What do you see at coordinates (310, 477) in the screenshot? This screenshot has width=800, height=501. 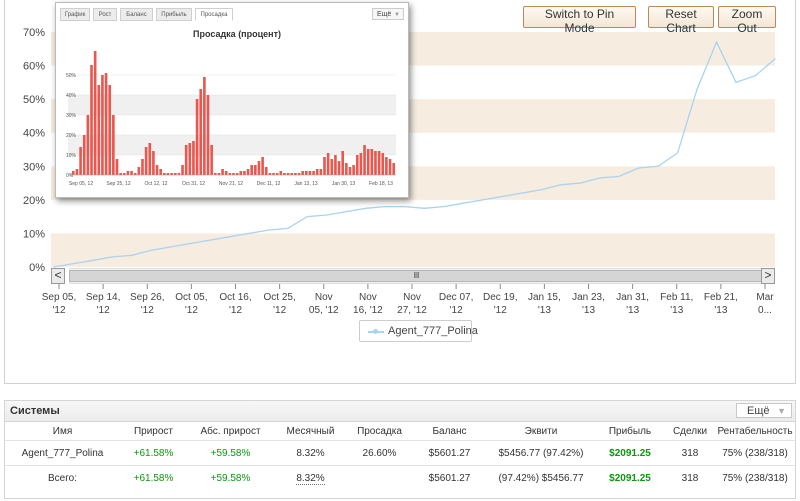 I see `cell-total-monthly: 8.32%` at bounding box center [310, 477].